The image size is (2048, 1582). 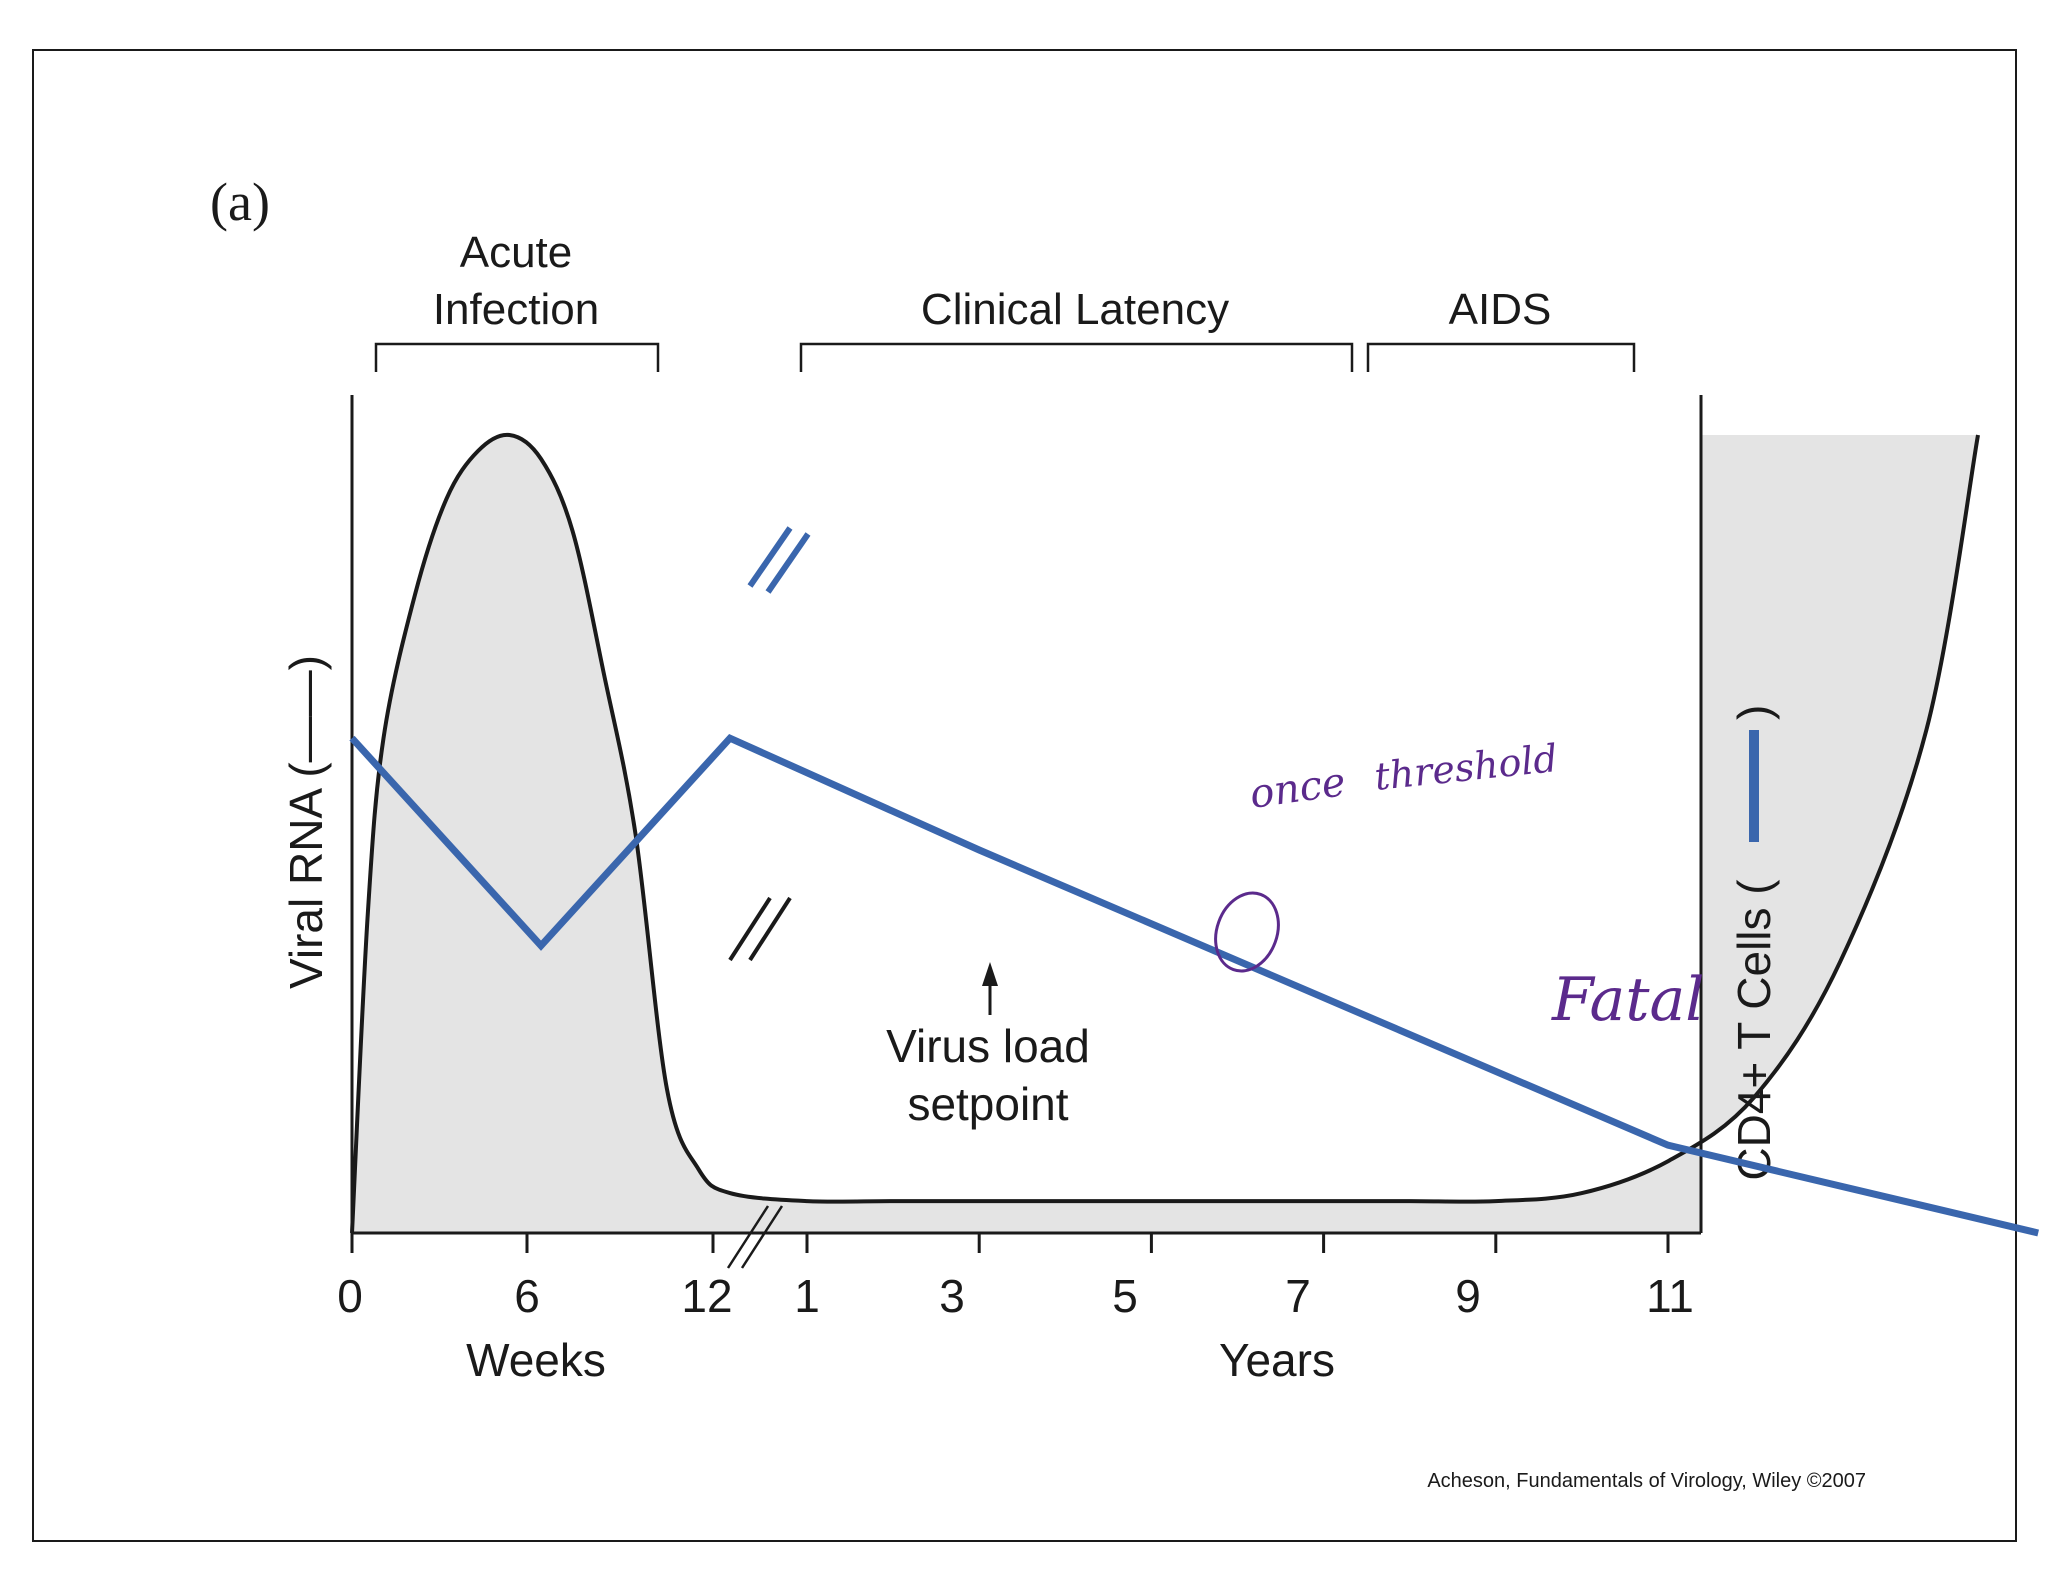 I want to click on phase-bracket-acute, so click(x=517, y=357).